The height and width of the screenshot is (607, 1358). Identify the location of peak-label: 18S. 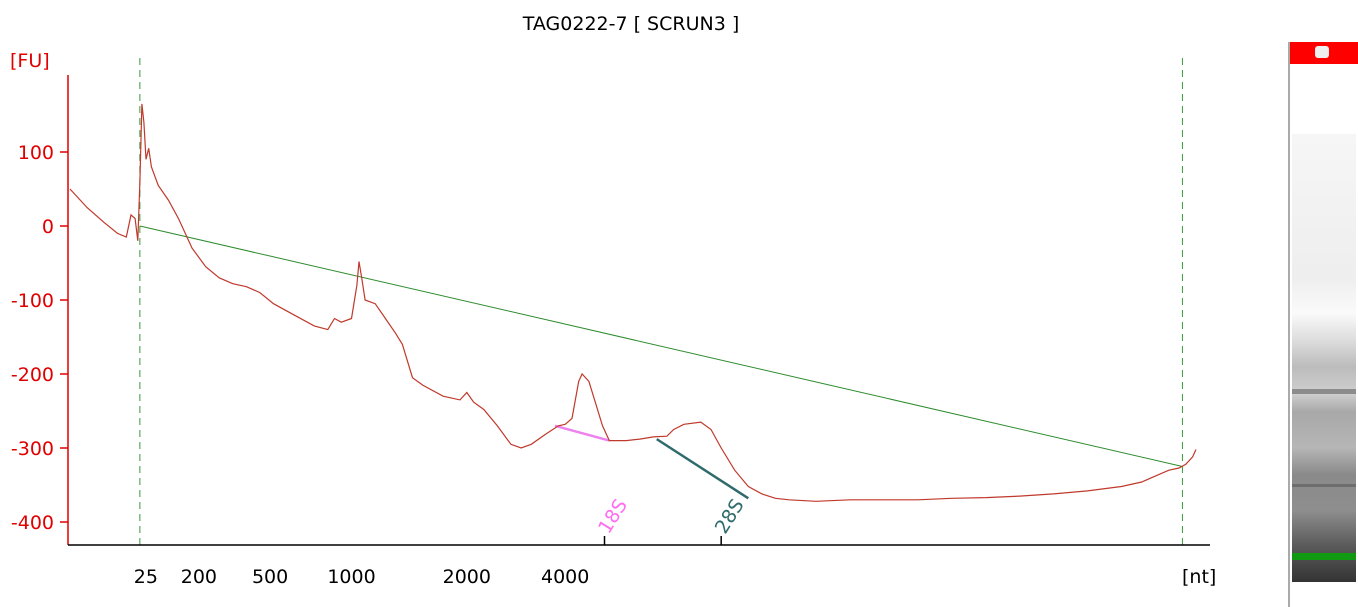
(613, 516).